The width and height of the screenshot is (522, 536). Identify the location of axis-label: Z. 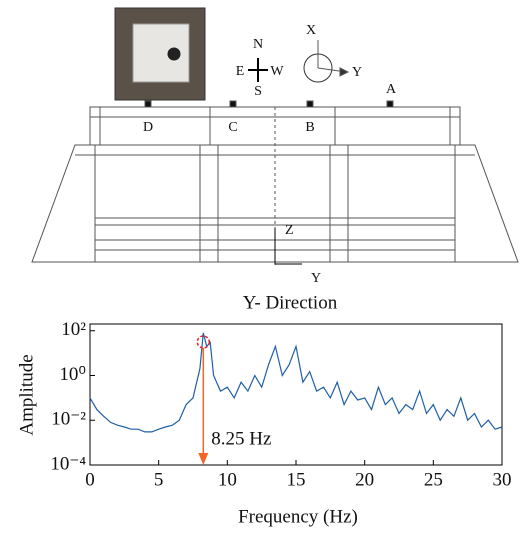
(289, 230).